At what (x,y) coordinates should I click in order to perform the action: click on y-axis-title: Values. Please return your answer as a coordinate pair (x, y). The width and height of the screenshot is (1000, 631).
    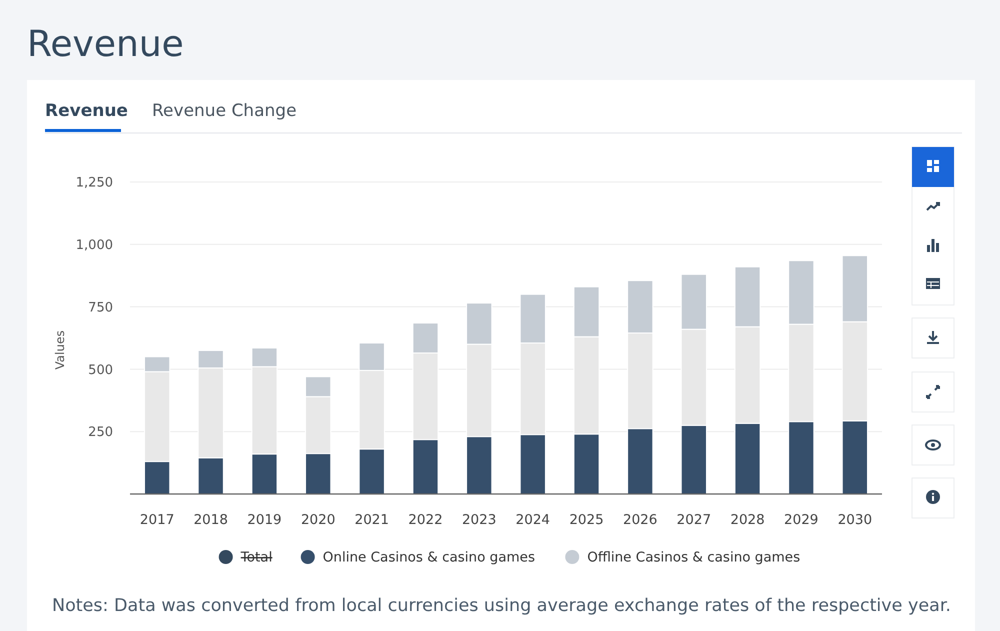
    Looking at the image, I should click on (60, 350).